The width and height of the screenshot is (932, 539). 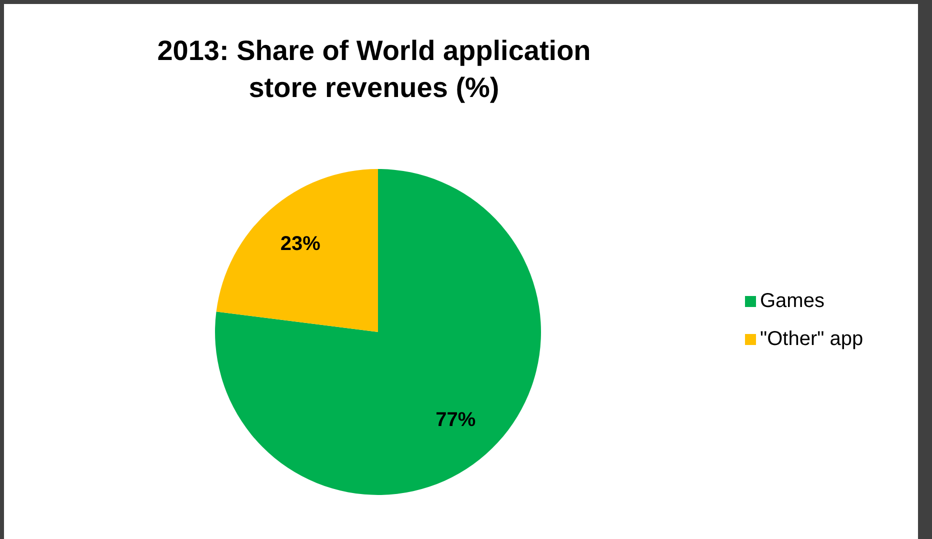 I want to click on pie-slice, so click(x=297, y=250).